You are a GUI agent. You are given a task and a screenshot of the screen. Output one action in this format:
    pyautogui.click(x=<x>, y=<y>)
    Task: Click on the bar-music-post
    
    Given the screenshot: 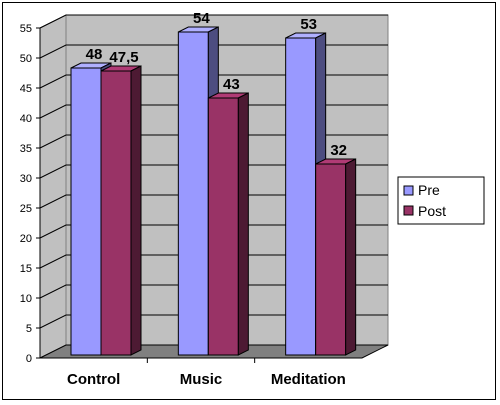 What is the action you would take?
    pyautogui.click(x=228, y=224)
    